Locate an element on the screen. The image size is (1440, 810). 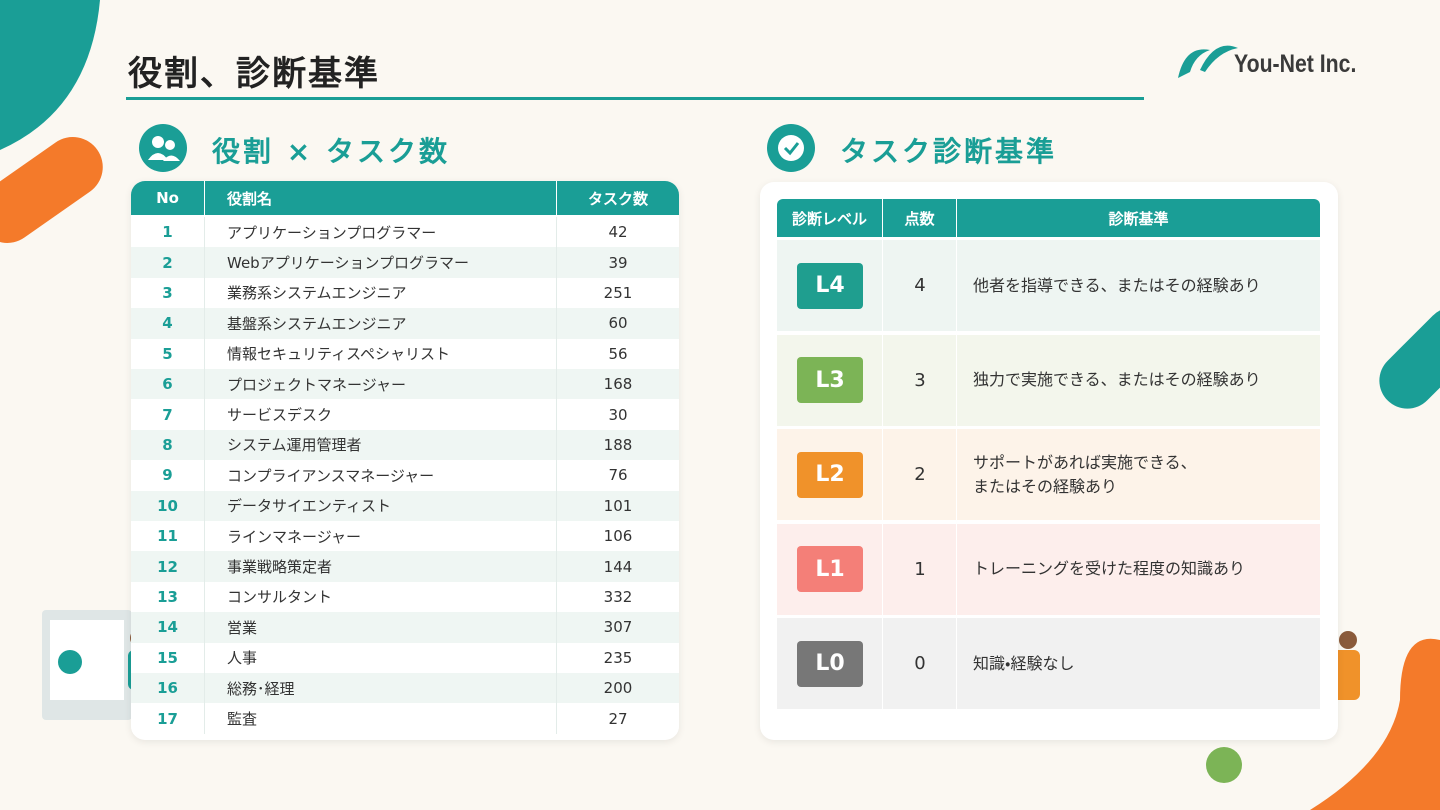
score-cell: 1 is located at coordinates (920, 569).